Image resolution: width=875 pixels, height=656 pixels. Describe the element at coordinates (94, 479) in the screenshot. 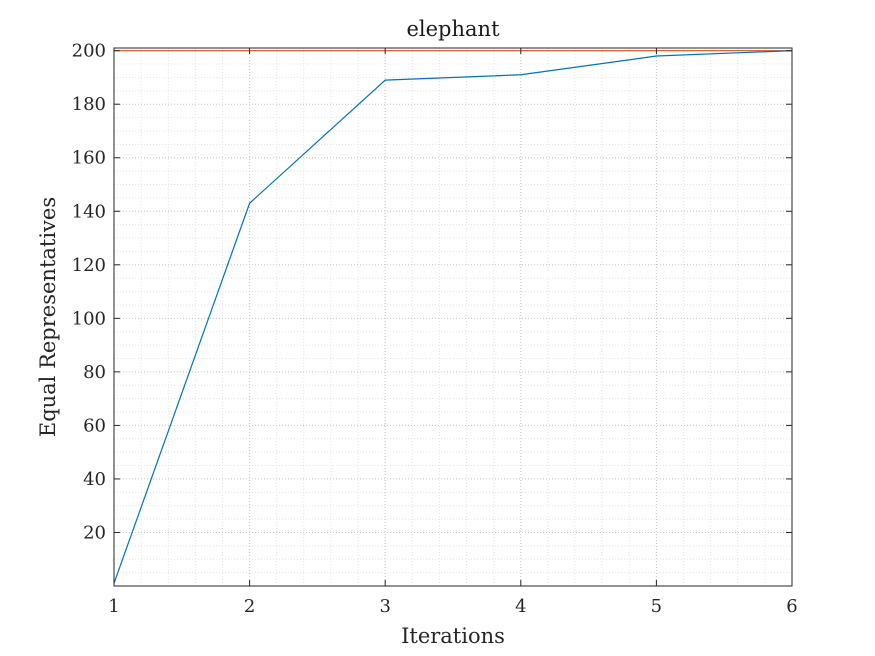

I see `y-tick-label: 40` at that location.